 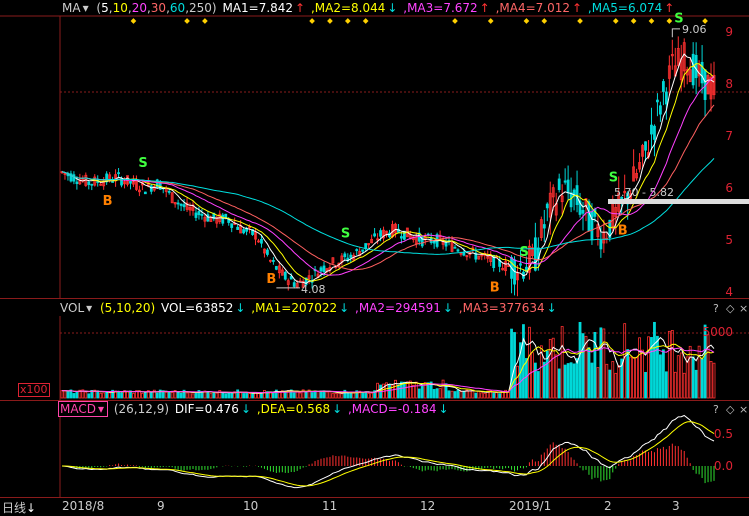 What do you see at coordinates (532, 8) in the screenshot?
I see `ma4-readout: ,MA4=7.012` at bounding box center [532, 8].